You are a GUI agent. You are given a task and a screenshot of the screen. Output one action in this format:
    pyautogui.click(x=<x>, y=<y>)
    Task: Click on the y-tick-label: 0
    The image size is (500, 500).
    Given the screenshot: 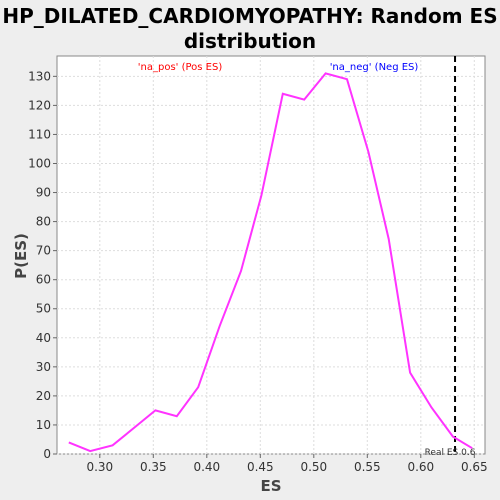 What is the action you would take?
    pyautogui.click(x=47, y=454)
    